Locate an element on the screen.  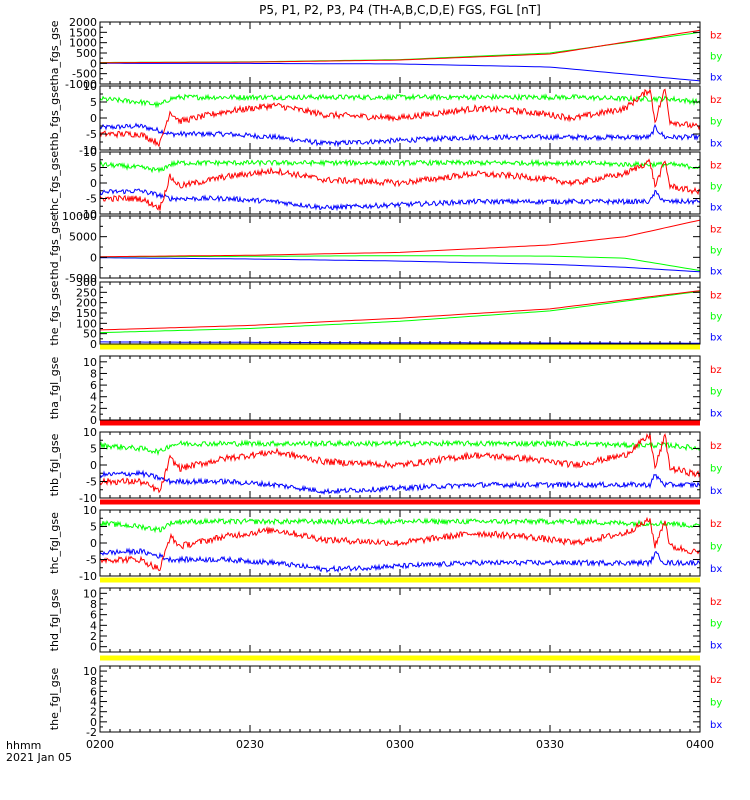
x-tick-label: 0400 is located at coordinates (700, 744).